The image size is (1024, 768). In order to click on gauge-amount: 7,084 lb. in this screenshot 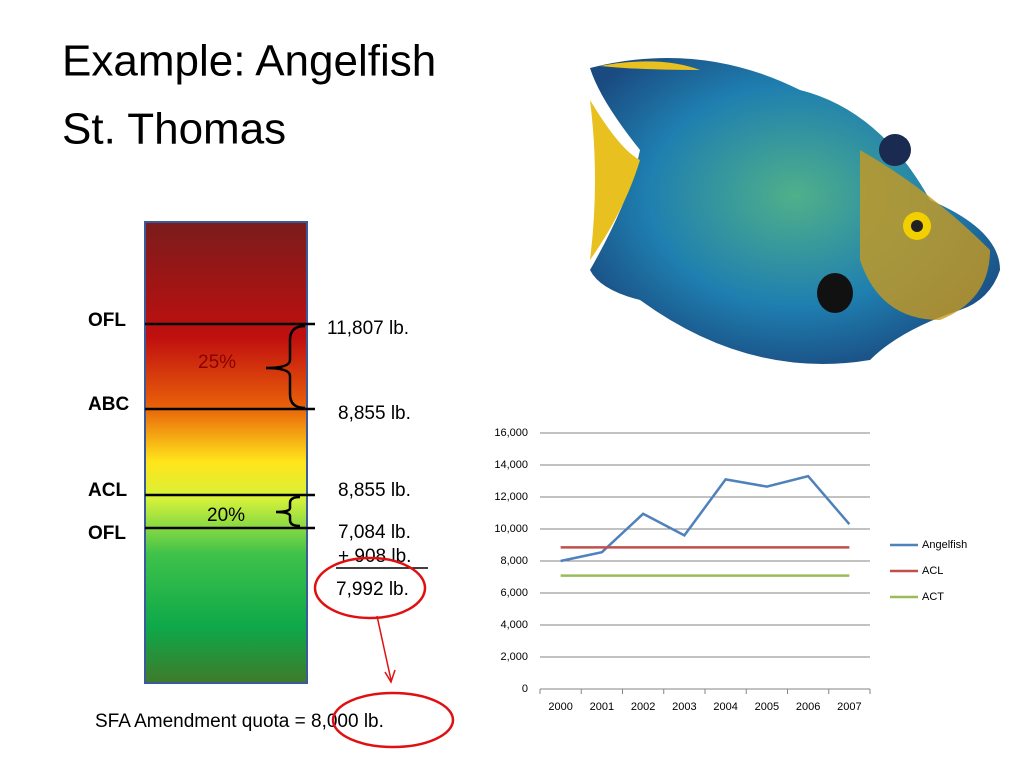, I will do `click(374, 532)`.